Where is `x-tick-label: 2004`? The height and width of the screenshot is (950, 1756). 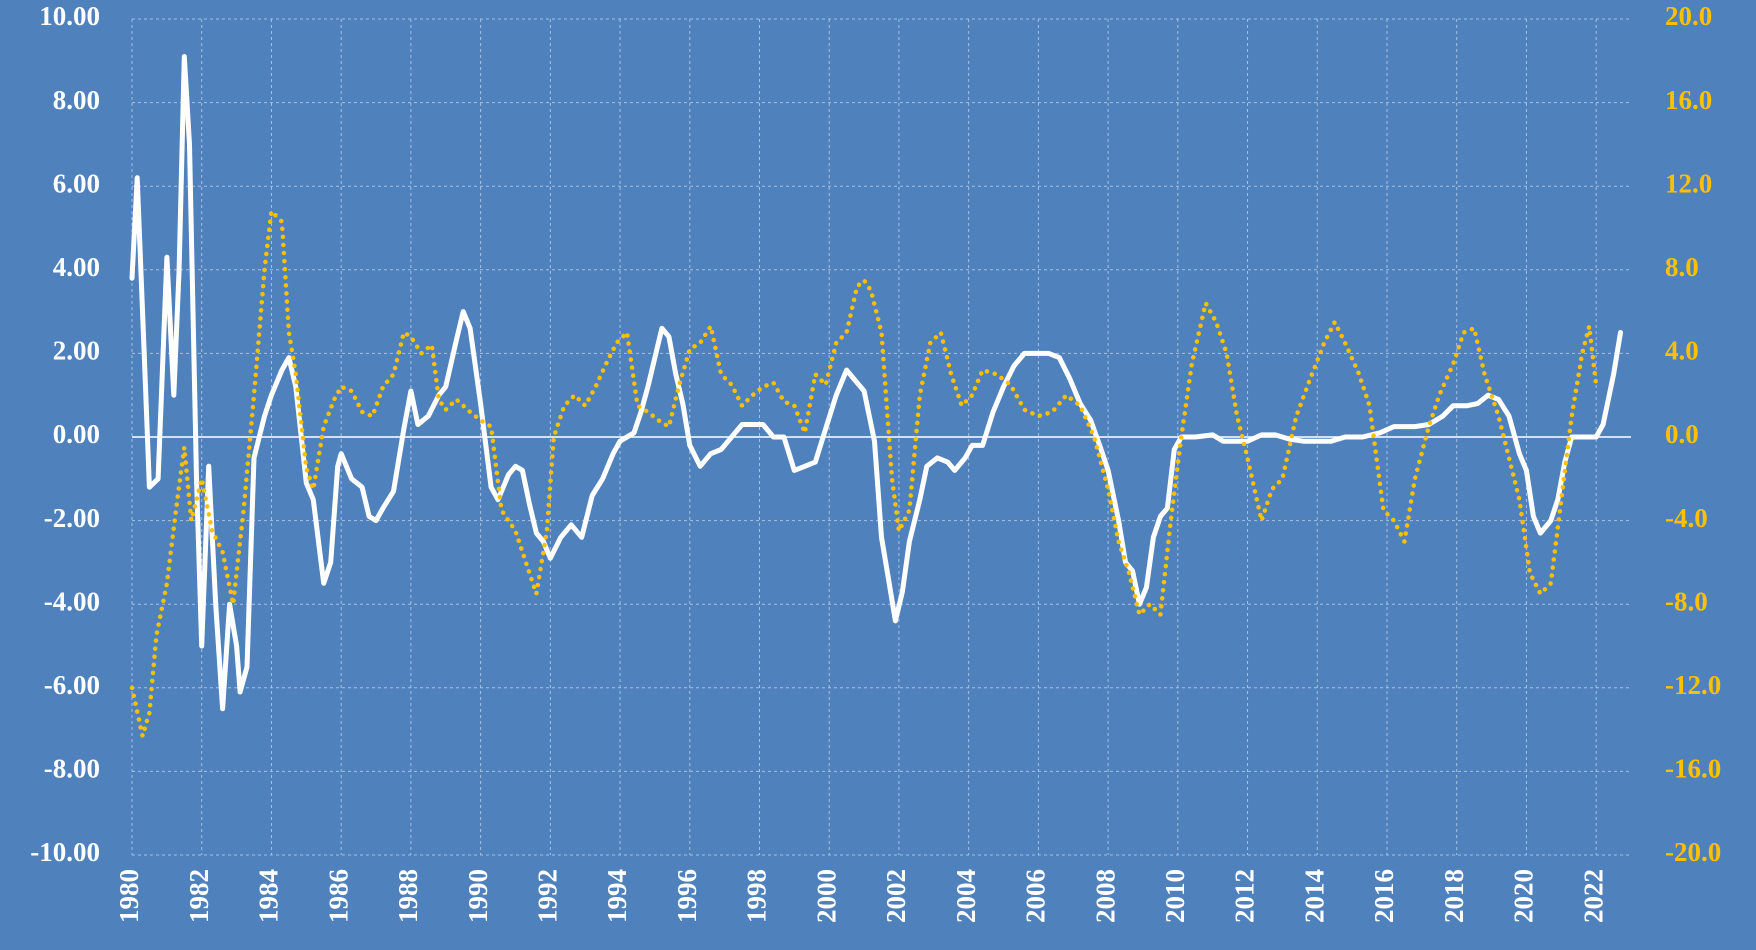 x-tick-label: 2004 is located at coordinates (966, 896).